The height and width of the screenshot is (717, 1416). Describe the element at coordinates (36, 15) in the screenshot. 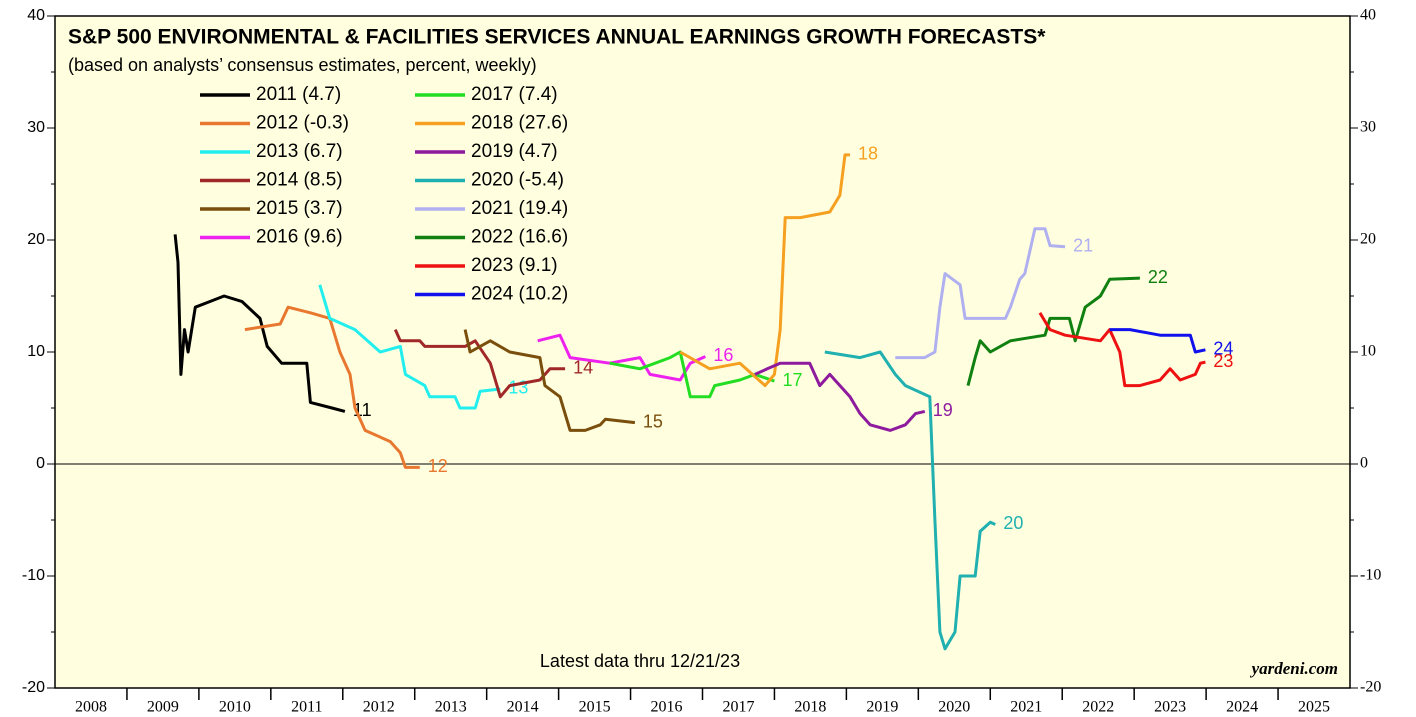

I see `y-tick-label: 40` at that location.